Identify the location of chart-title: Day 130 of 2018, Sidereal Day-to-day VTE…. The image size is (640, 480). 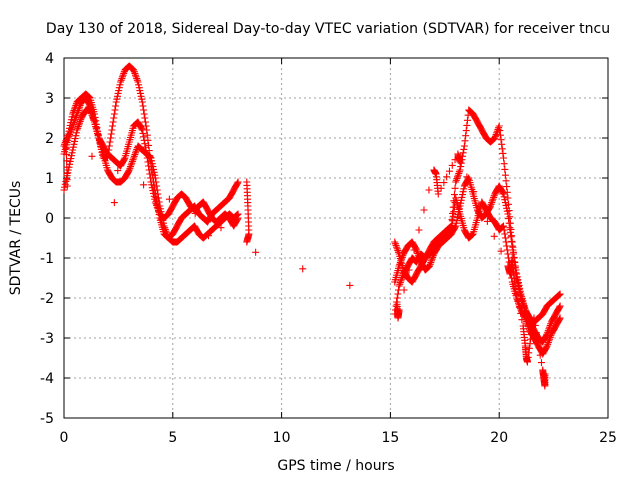
(328, 29).